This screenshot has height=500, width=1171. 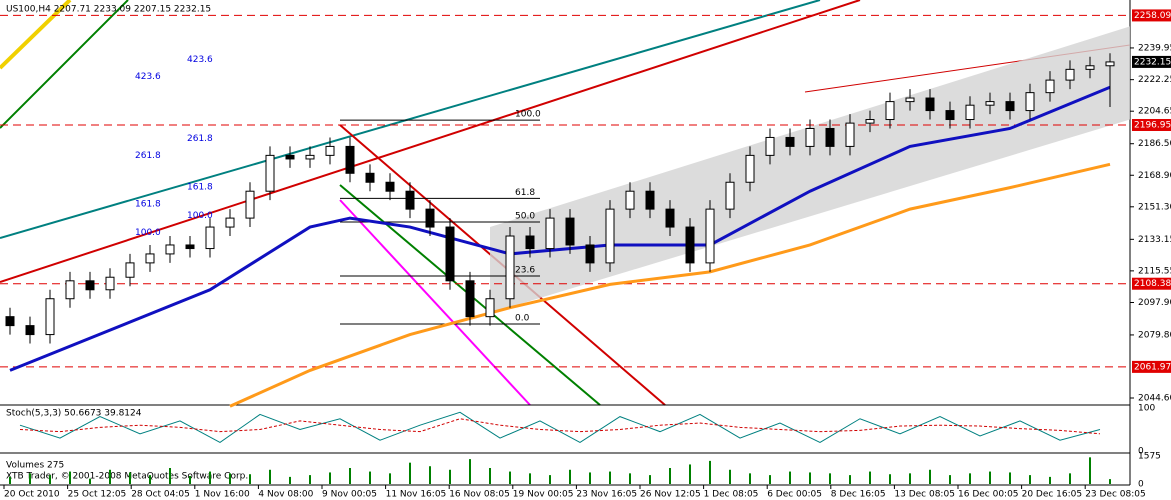 What do you see at coordinates (528, 115) in the screenshot?
I see `fib-label: 100.0` at bounding box center [528, 115].